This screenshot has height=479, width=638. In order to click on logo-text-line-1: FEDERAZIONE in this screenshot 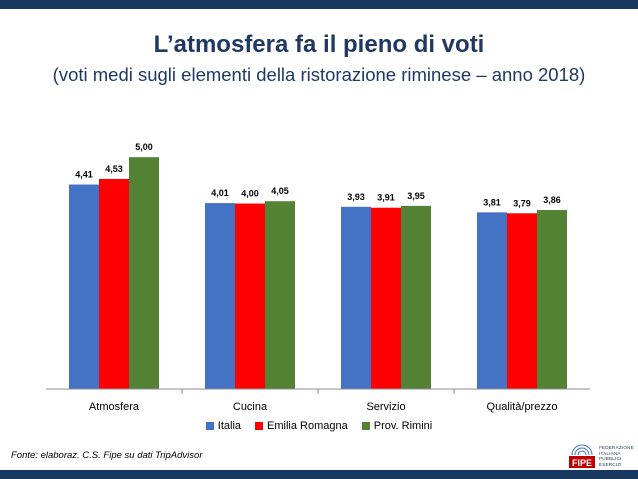, I will do `click(616, 447)`.